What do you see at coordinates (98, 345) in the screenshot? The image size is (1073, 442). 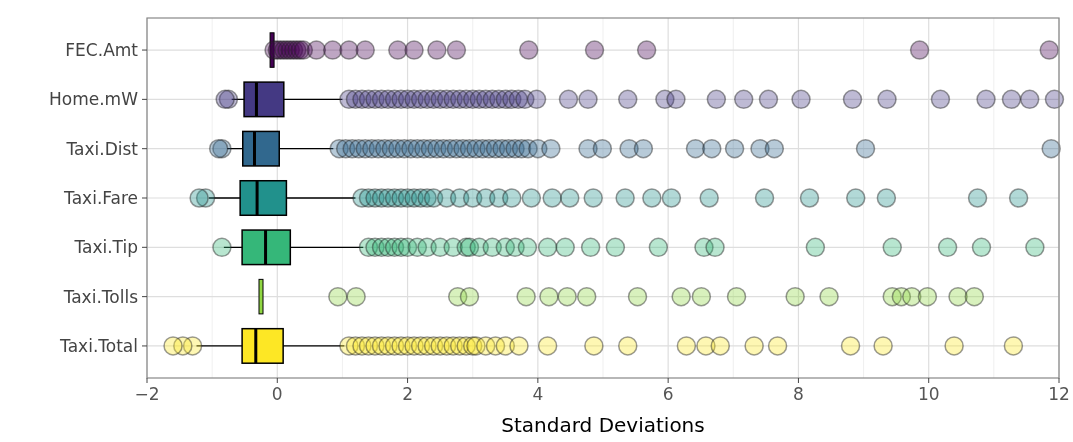 I see `y-tick-label: Taxi.Total` at bounding box center [98, 345].